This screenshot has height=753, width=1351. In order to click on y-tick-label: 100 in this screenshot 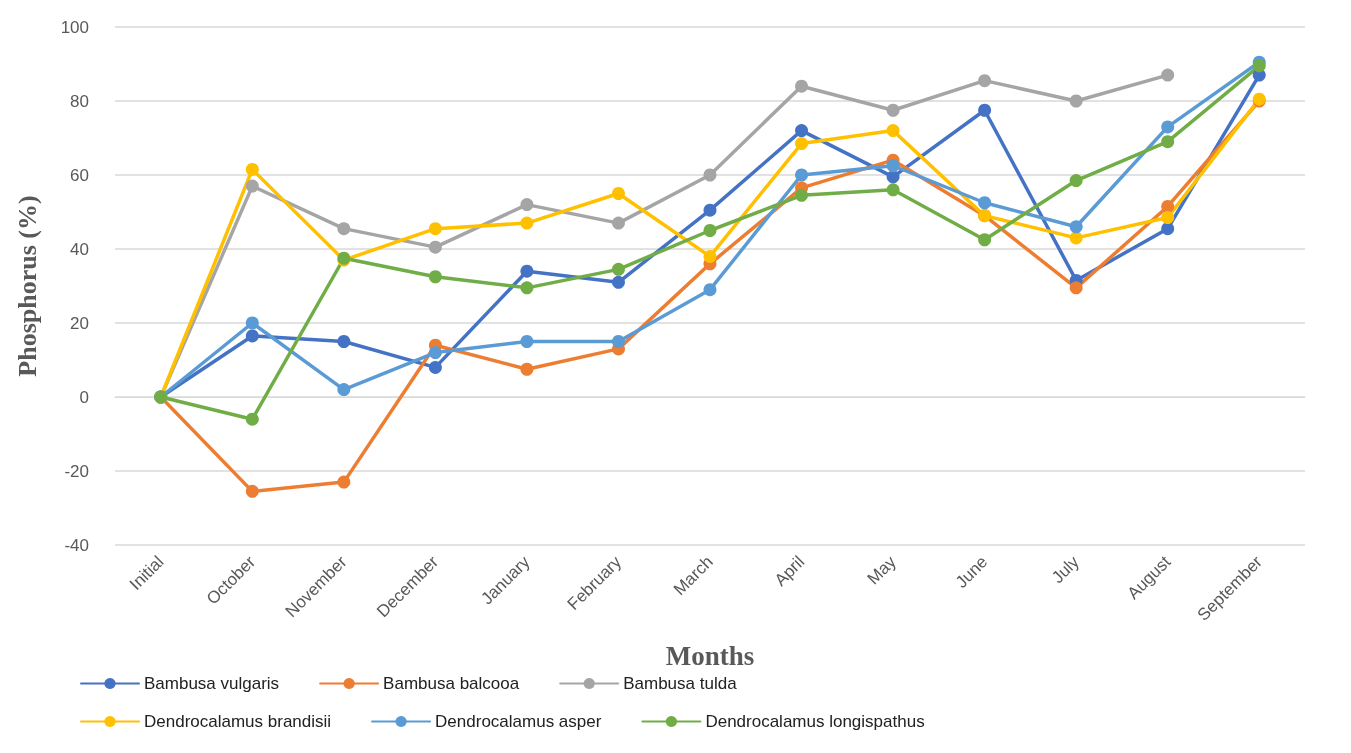, I will do `click(74, 27)`.